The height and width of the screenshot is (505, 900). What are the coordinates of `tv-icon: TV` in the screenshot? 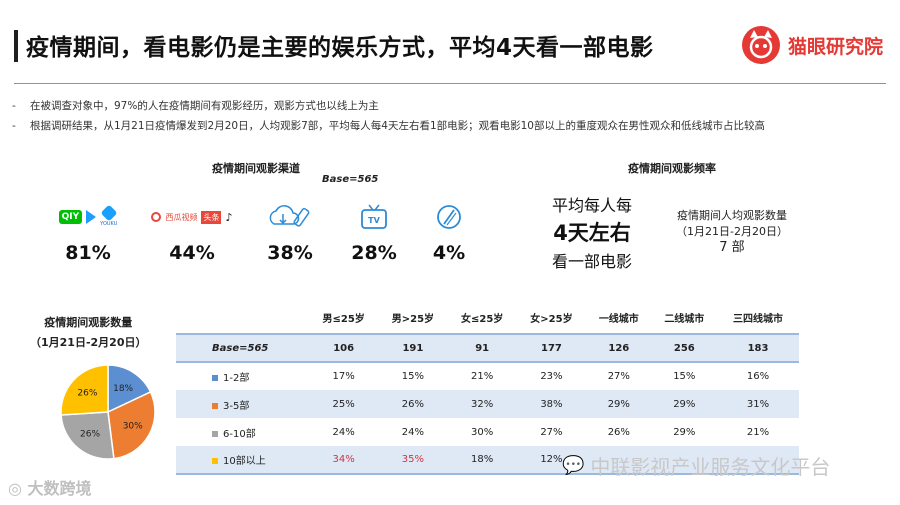 It's located at (374, 217).